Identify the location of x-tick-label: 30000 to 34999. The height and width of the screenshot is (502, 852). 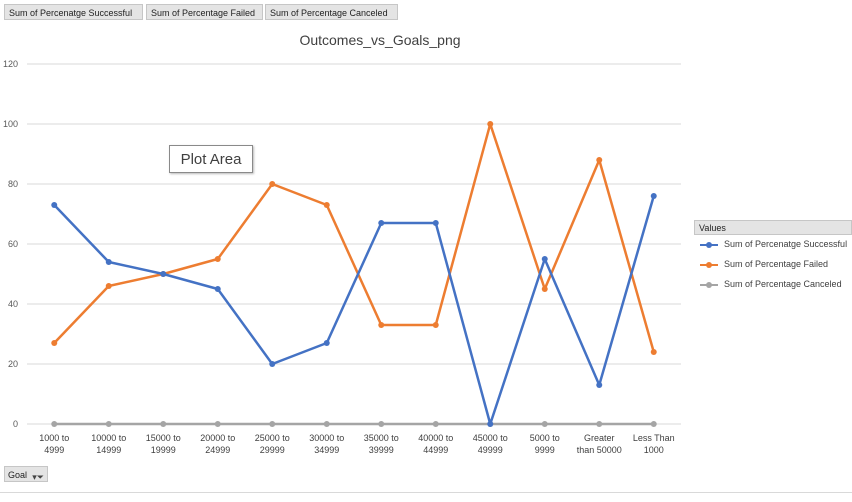
(326, 444).